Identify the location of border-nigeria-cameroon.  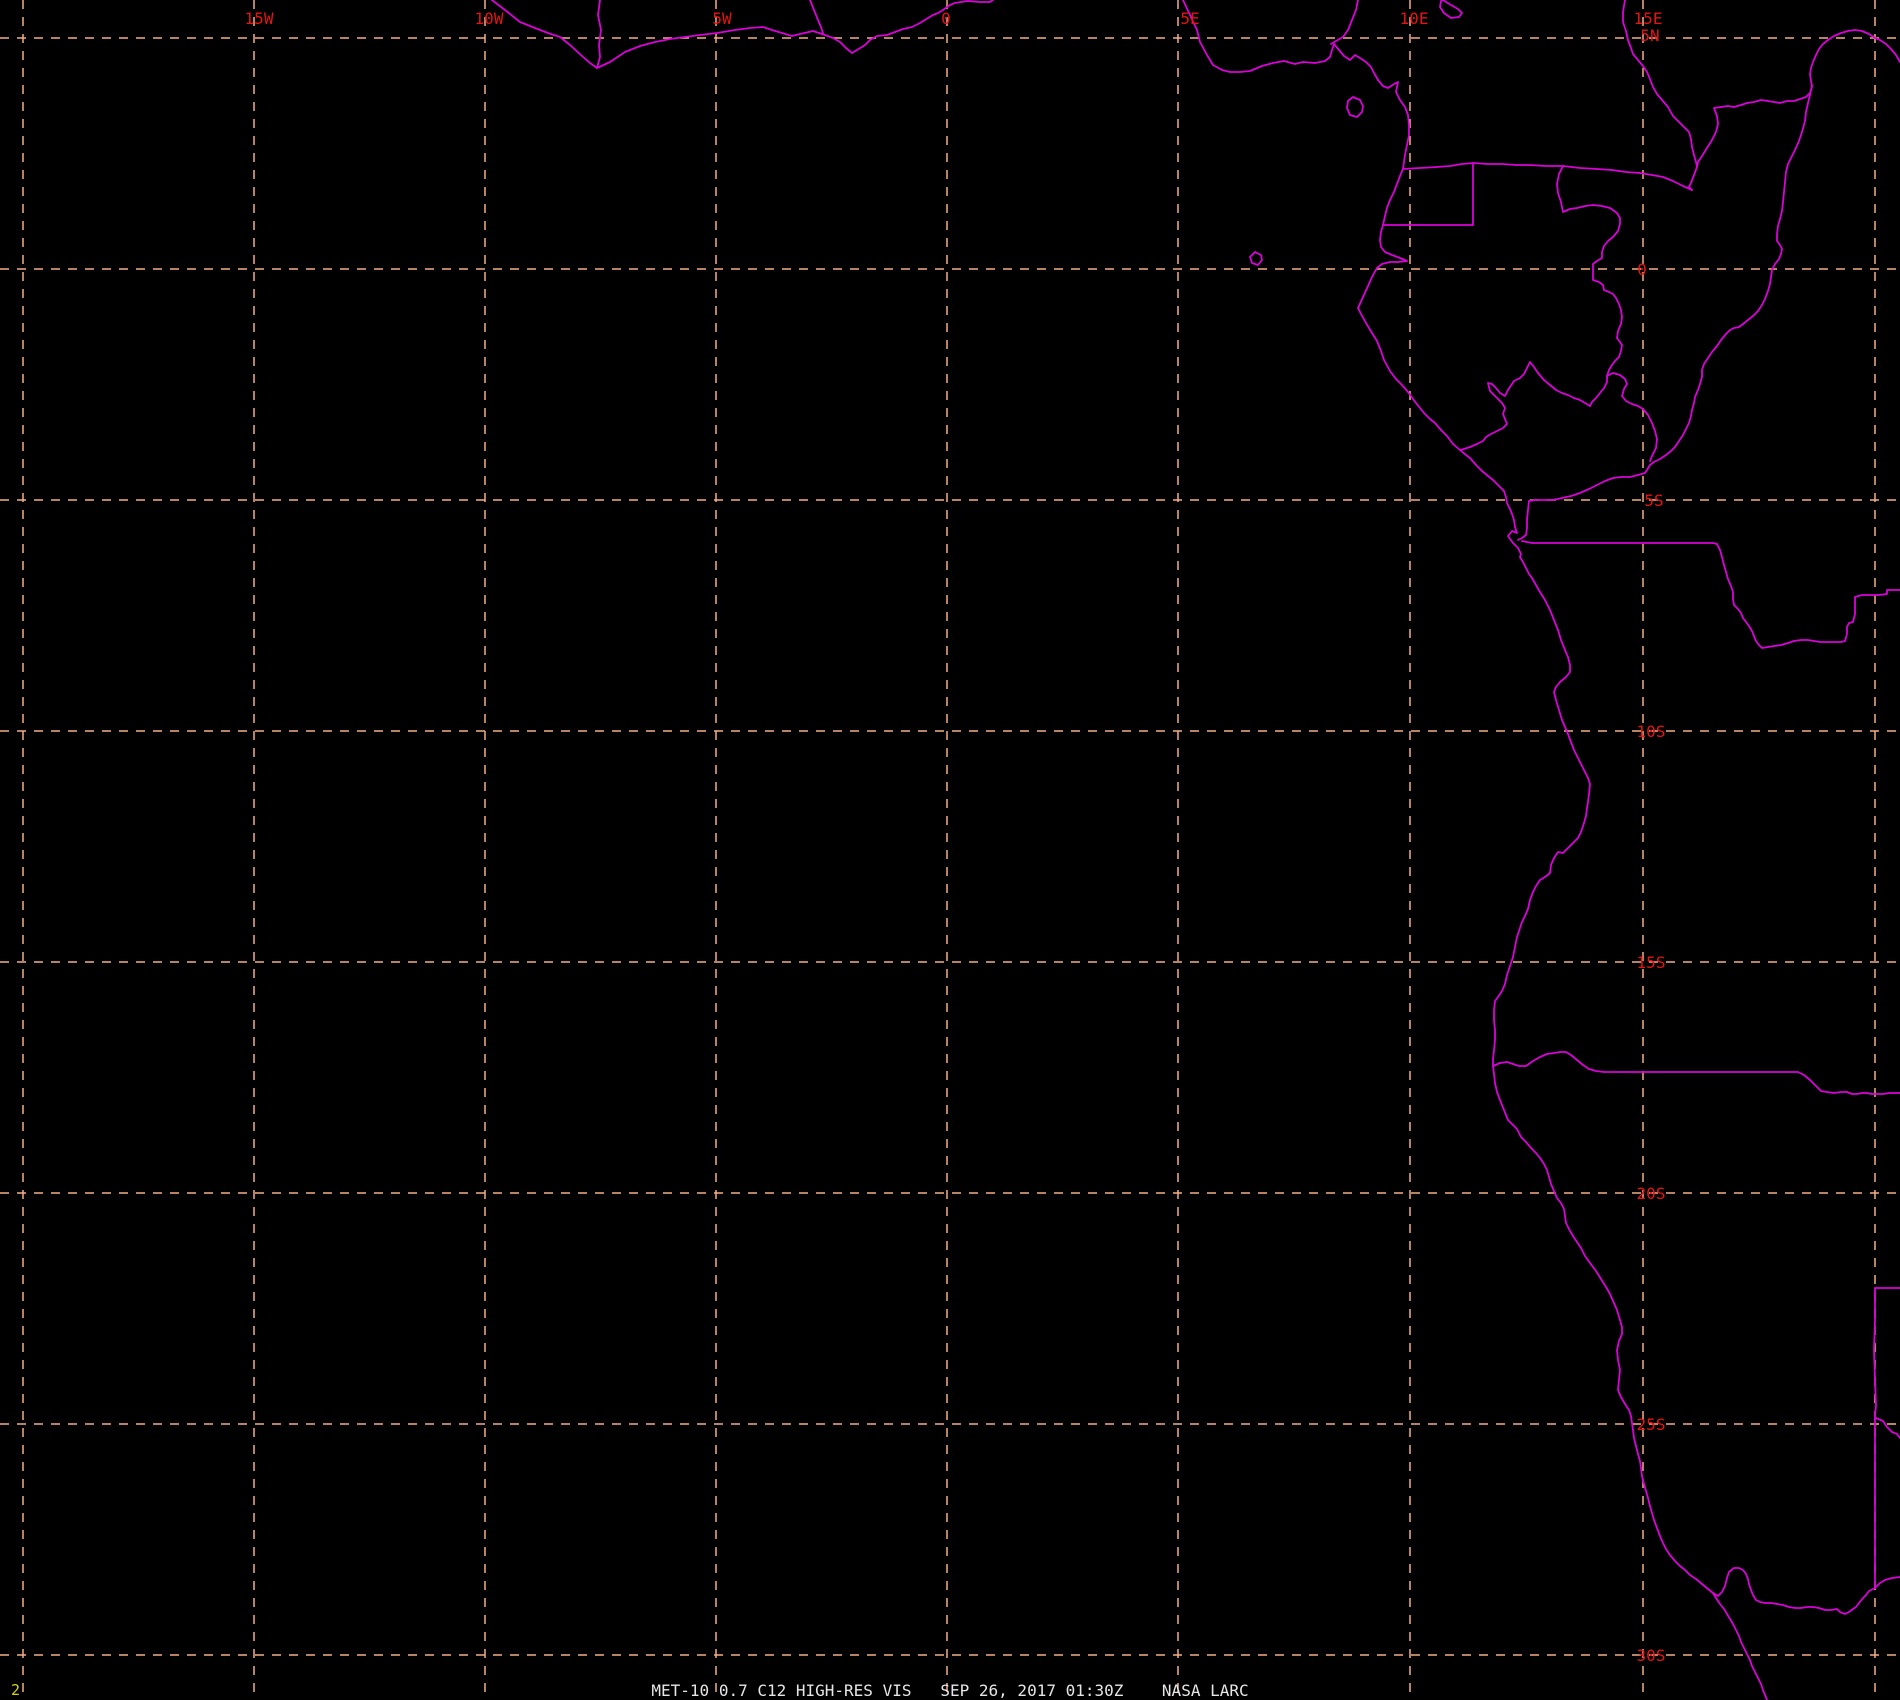
(1344, 22).